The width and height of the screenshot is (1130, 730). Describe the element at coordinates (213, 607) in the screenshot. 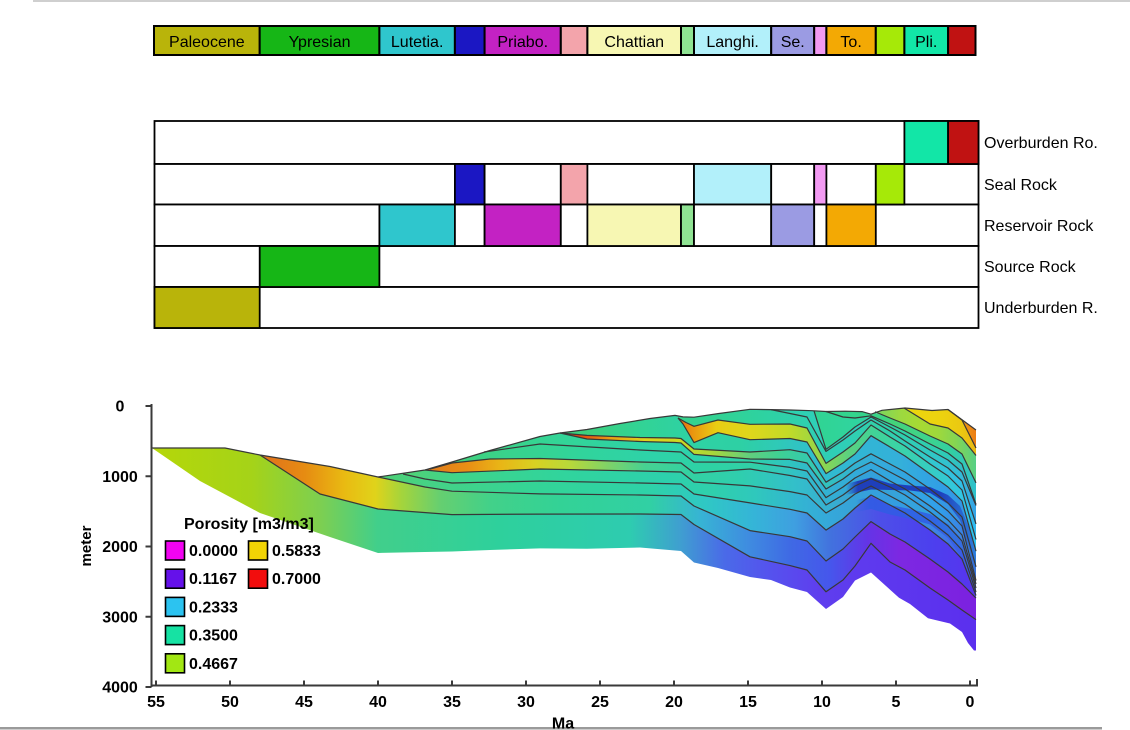

I see `svg-text: 0.2333` at that location.